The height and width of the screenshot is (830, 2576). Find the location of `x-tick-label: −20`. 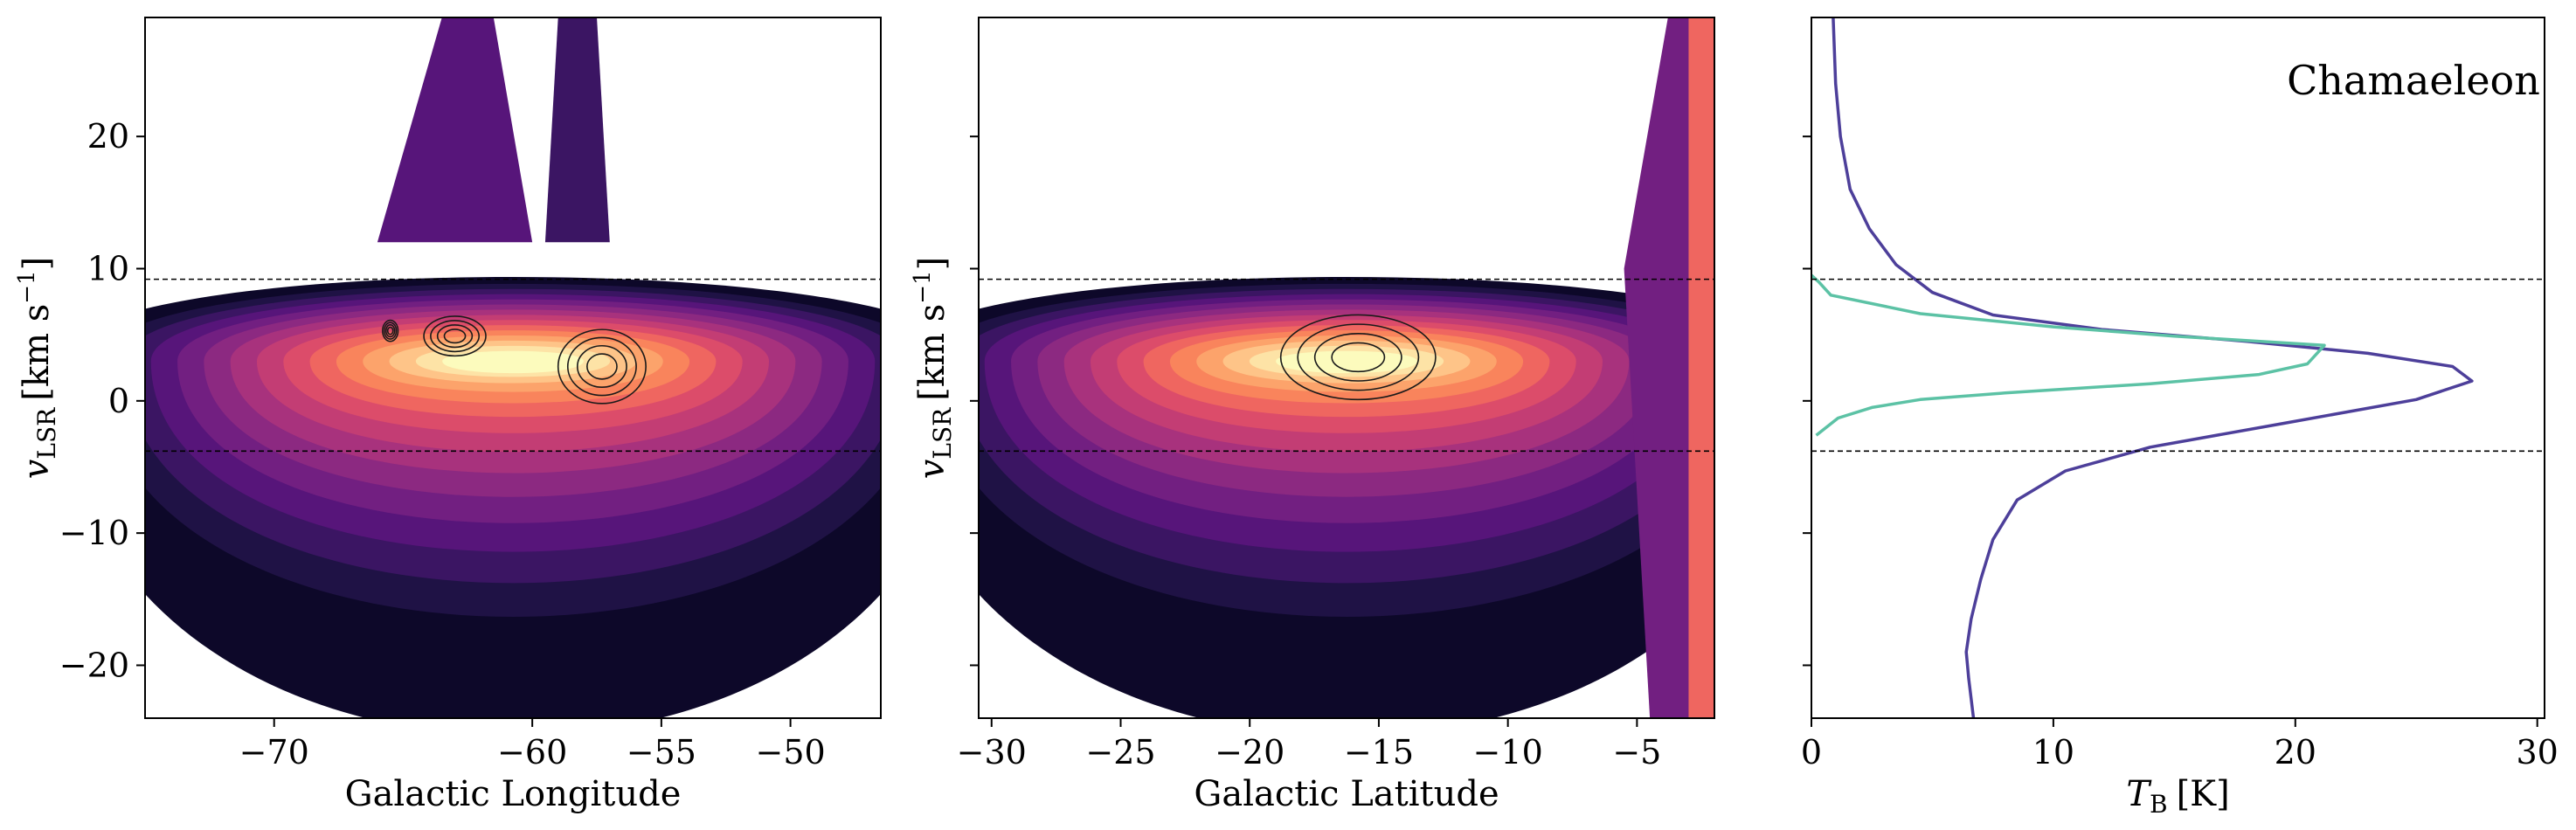

x-tick-label: −20 is located at coordinates (1250, 752).